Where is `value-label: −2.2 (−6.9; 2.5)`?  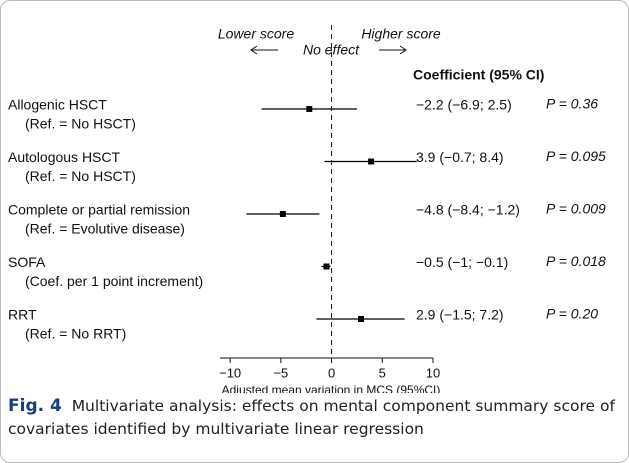
value-label: −2.2 (−6.9; 2.5) is located at coordinates (464, 105).